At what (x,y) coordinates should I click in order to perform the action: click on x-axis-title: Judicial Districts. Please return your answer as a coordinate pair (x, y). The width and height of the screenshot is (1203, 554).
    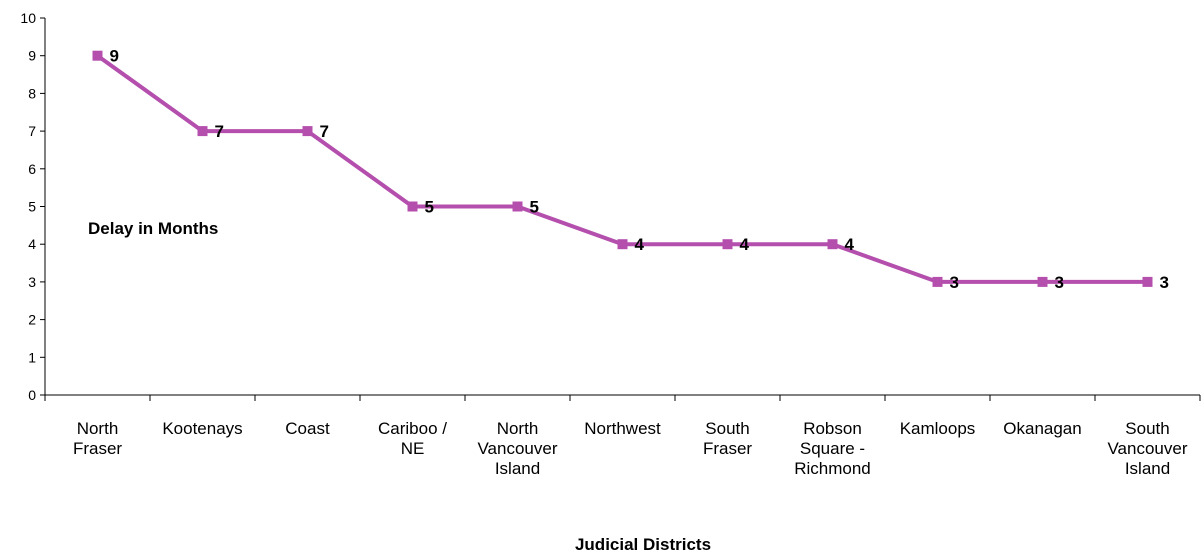
    Looking at the image, I should click on (643, 544).